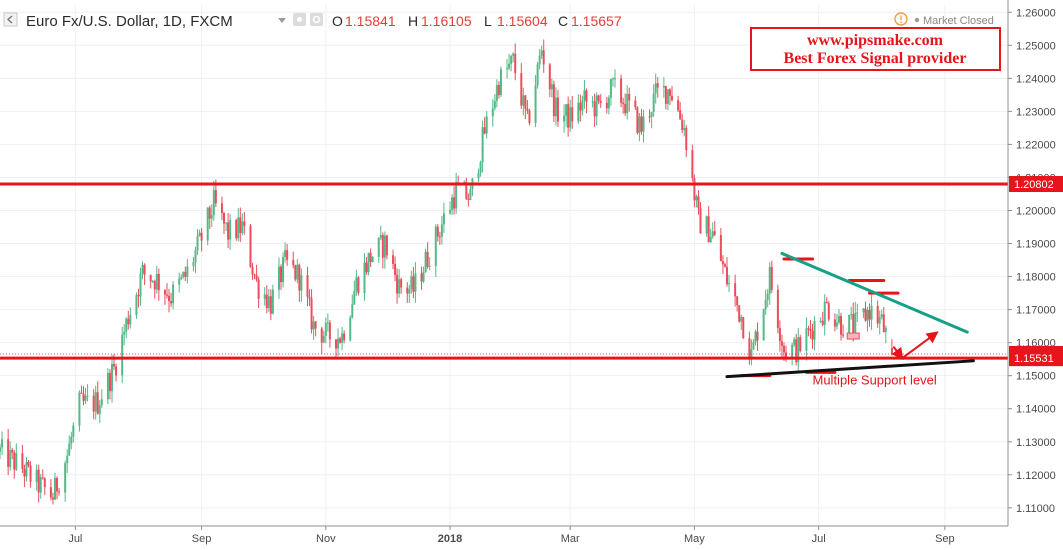 Image resolution: width=1063 pixels, height=550 pixels. Describe the element at coordinates (1036, 245) in the screenshot. I see `price-tick-label: 1.19000` at that location.